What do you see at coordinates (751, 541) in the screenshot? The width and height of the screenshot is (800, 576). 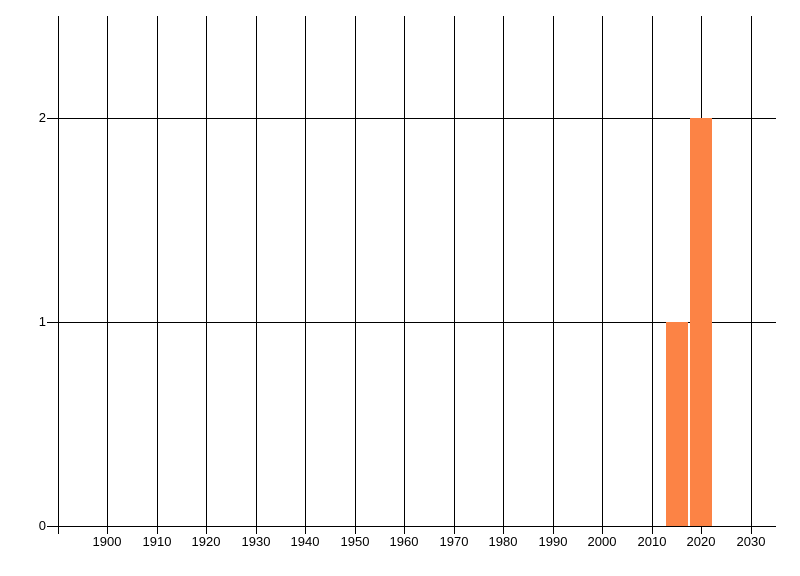 I see `x-tick-label: 2030` at bounding box center [751, 541].